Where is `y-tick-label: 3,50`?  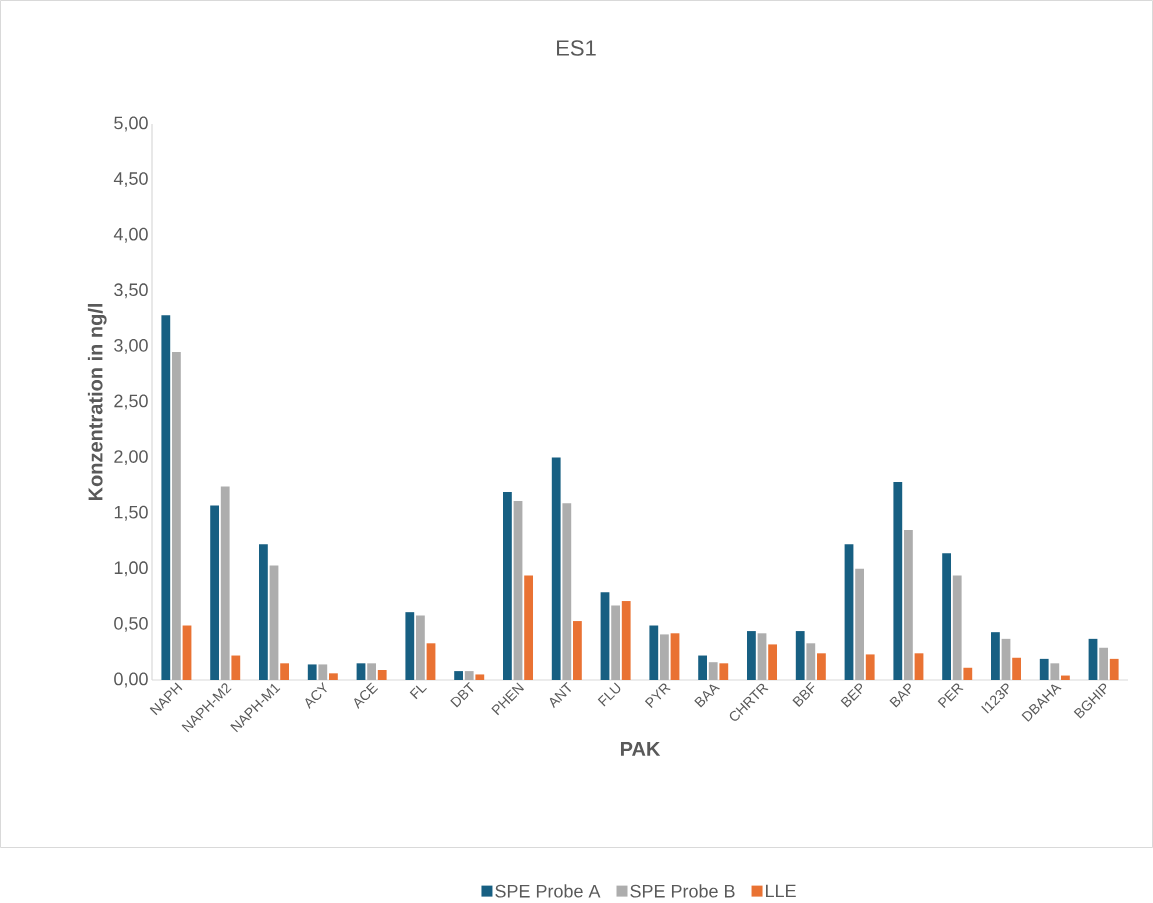
y-tick-label: 3,50 is located at coordinates (131, 291).